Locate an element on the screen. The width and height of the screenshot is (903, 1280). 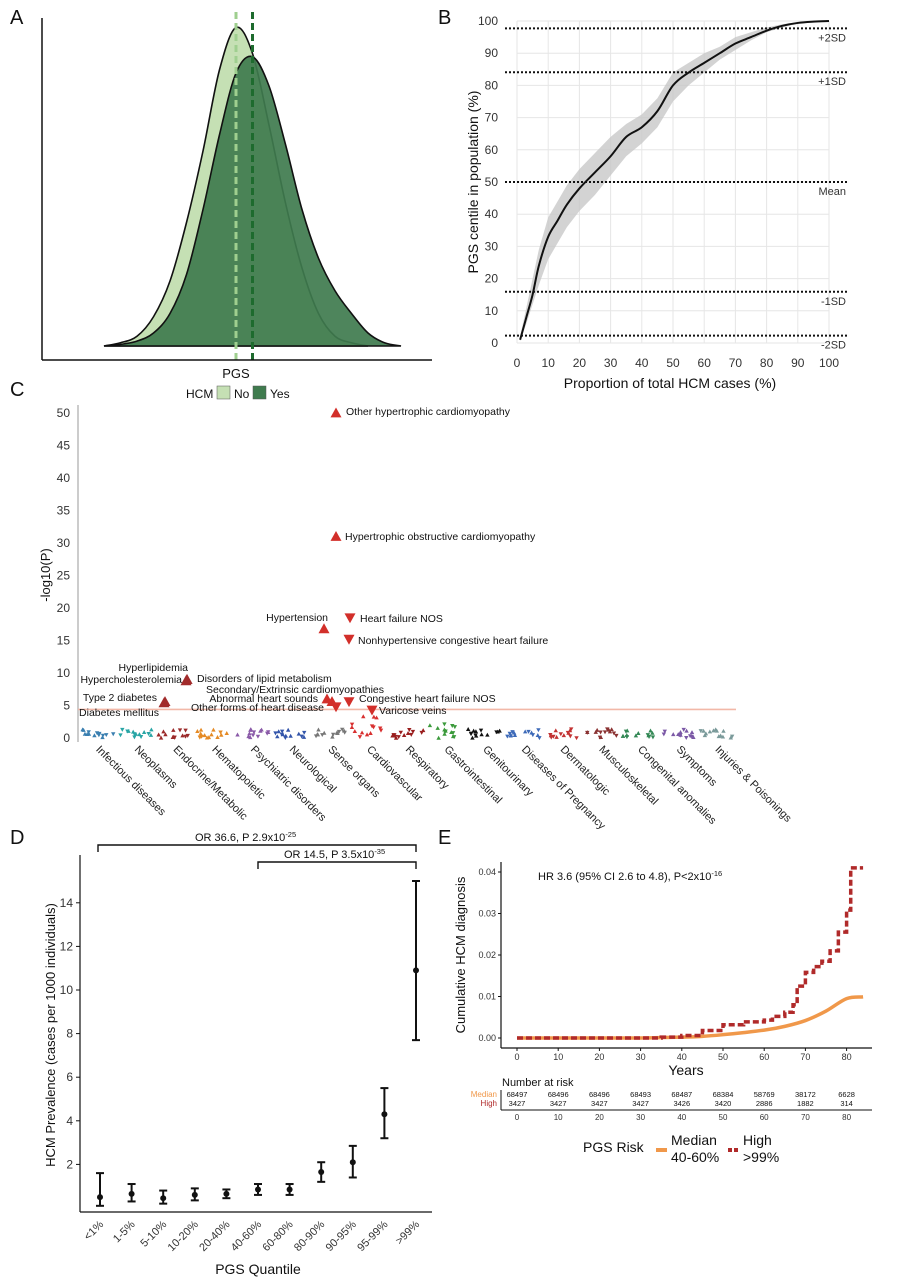
reference-label: Mean is located at coordinates (832, 192).